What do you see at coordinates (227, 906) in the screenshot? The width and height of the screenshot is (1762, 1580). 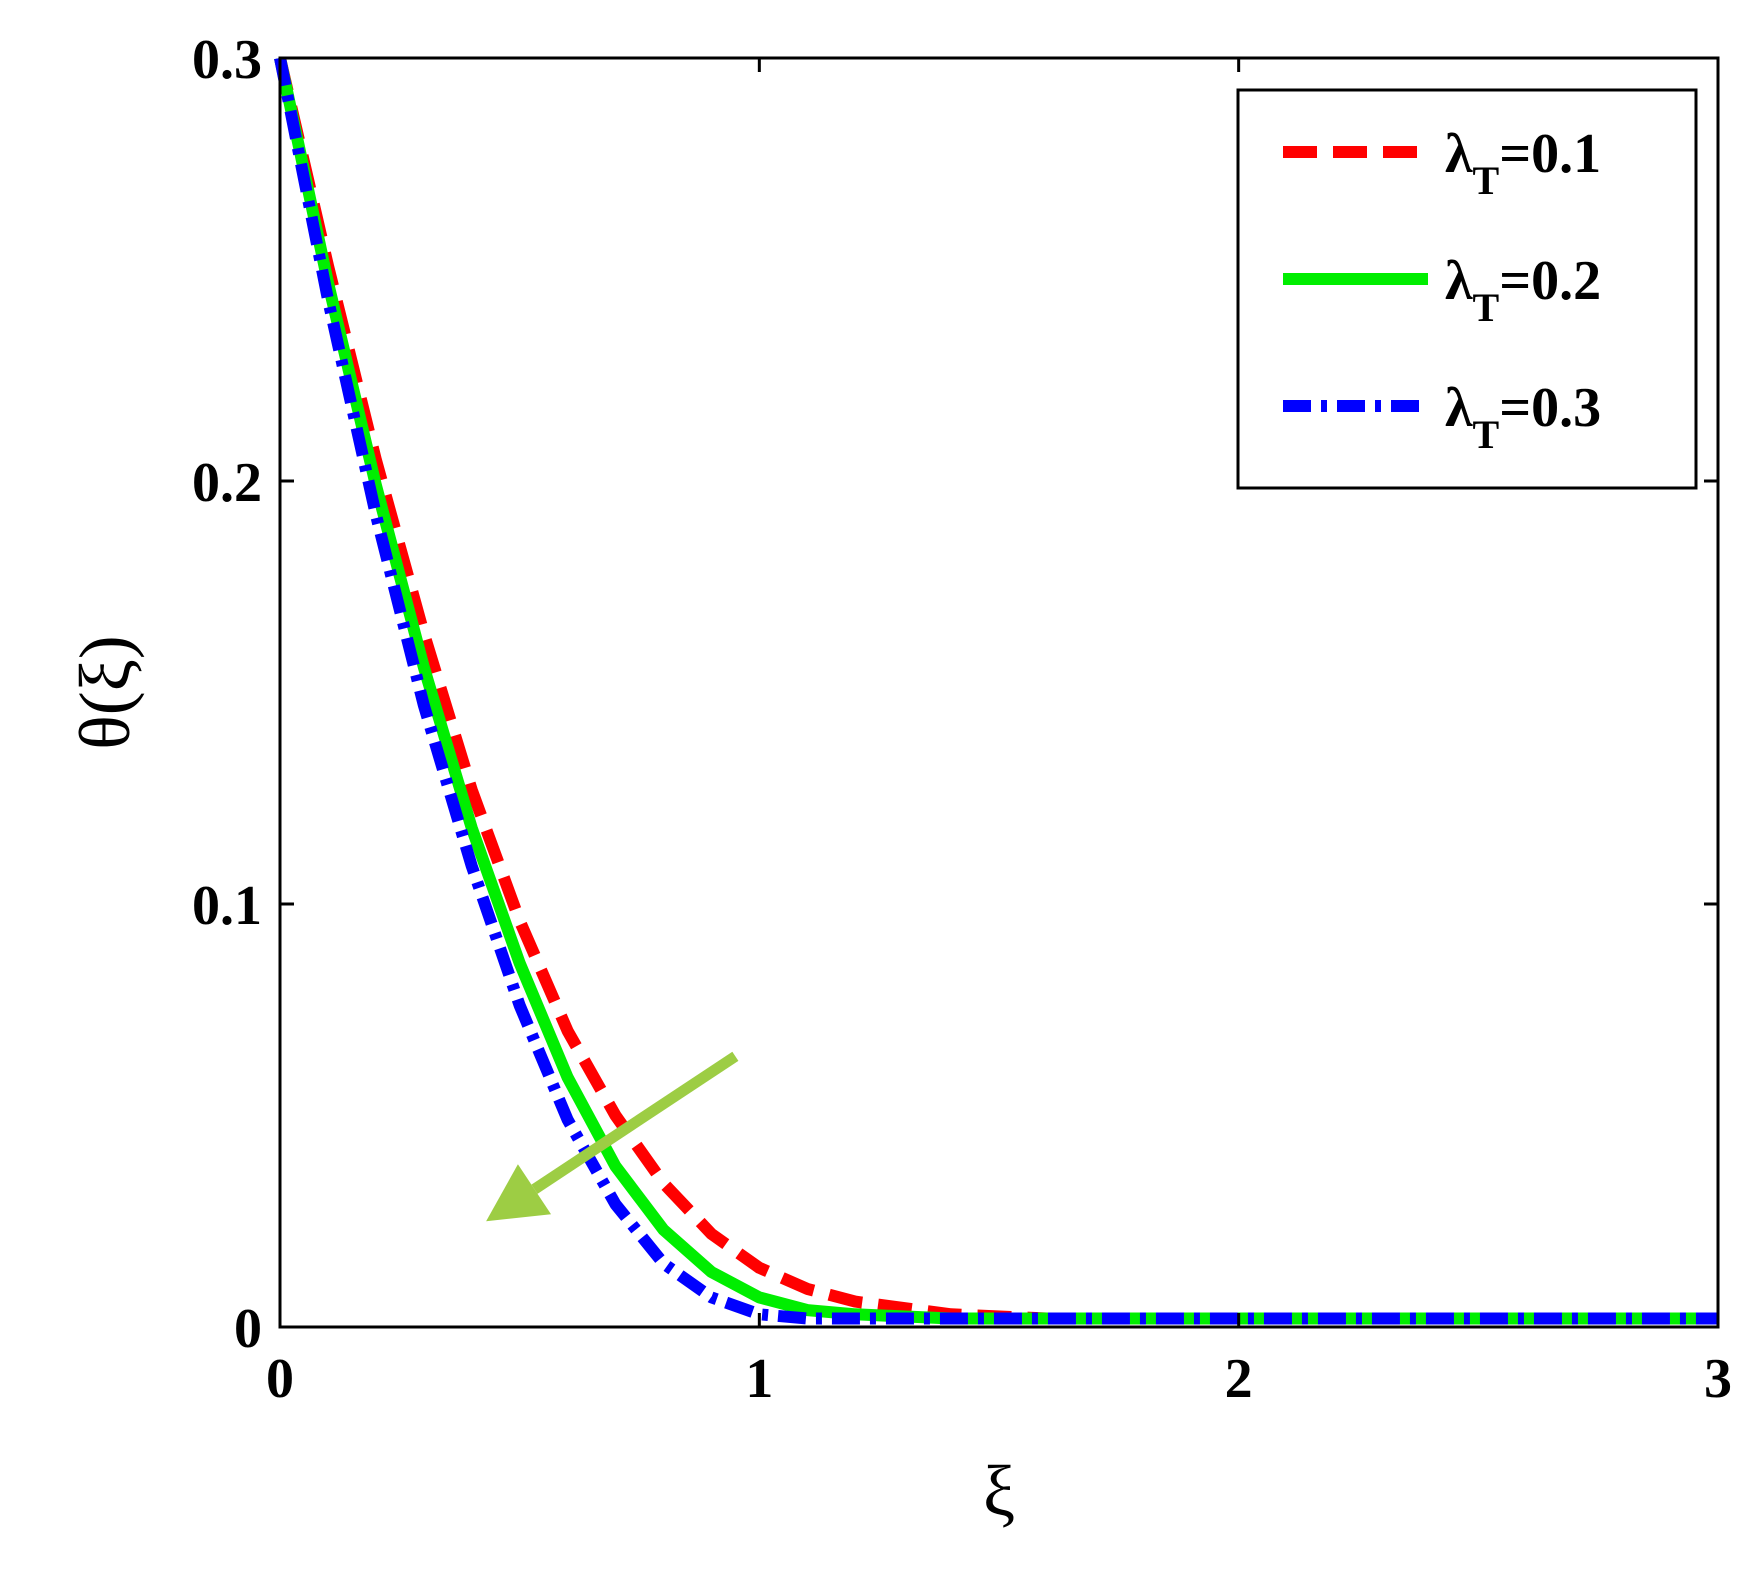 I see `y-tick-label: 0.1` at bounding box center [227, 906].